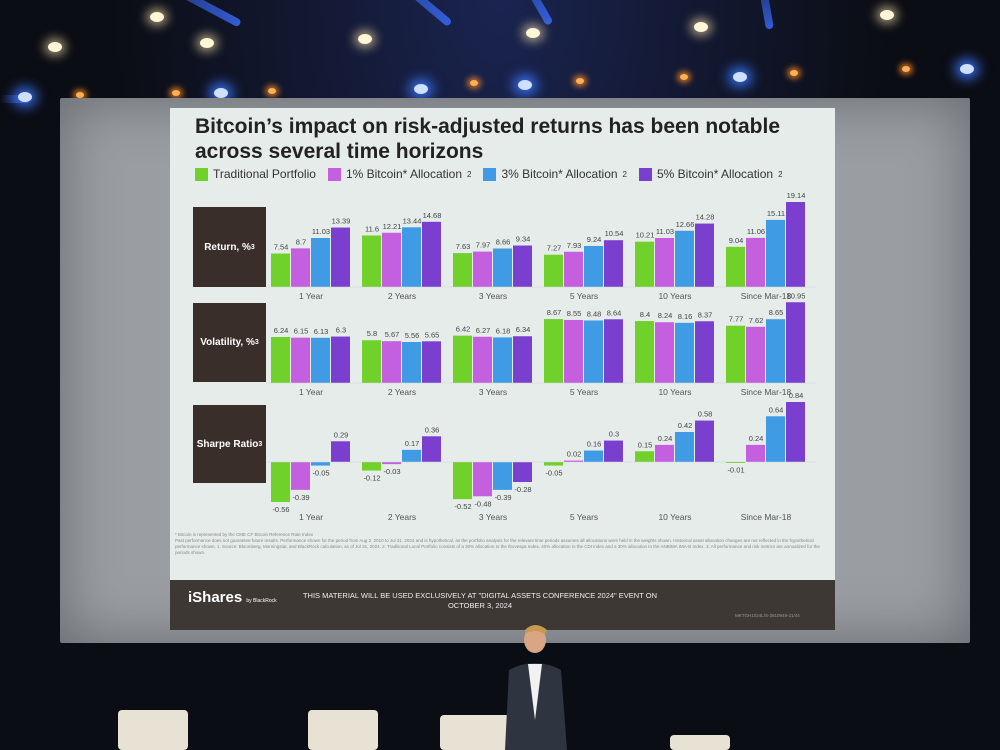 Image resolution: width=1000 pixels, height=750 pixels. I want to click on data-label: 8.48, so click(594, 313).